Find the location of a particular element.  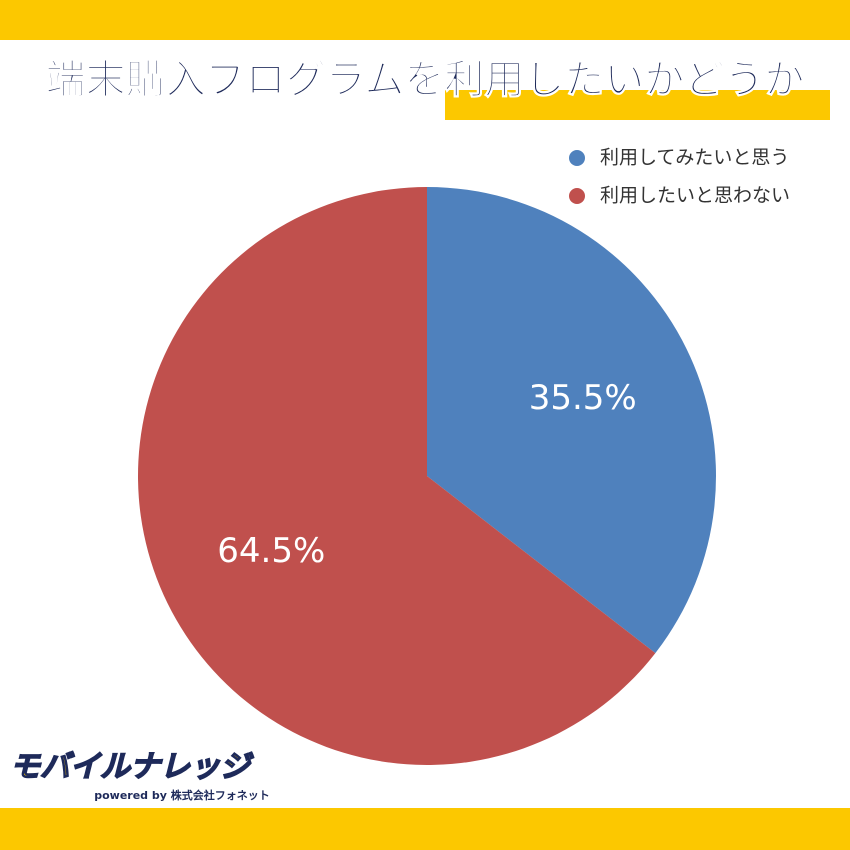

value-label: 35.5% is located at coordinates (583, 398).